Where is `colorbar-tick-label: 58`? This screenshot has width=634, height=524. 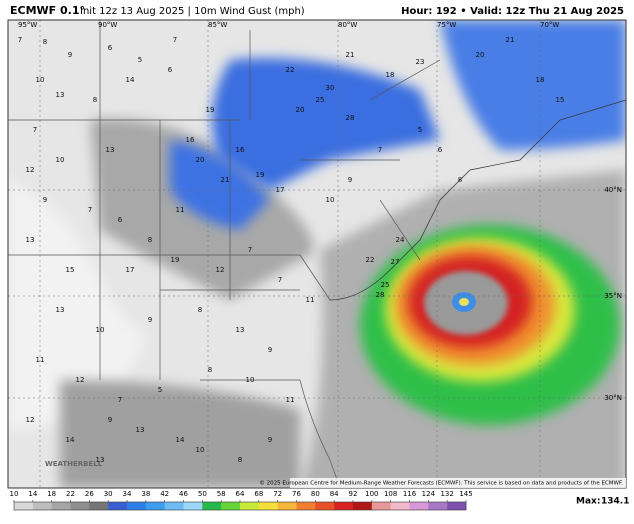 colorbar-tick-label: 58 is located at coordinates (221, 494).